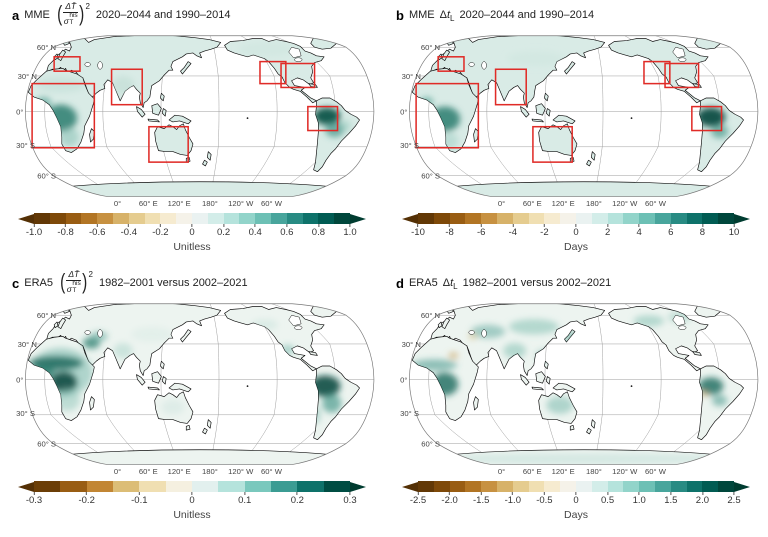 The width and height of the screenshot is (768, 537). I want to click on colorbar-gradient, so click(576, 218).